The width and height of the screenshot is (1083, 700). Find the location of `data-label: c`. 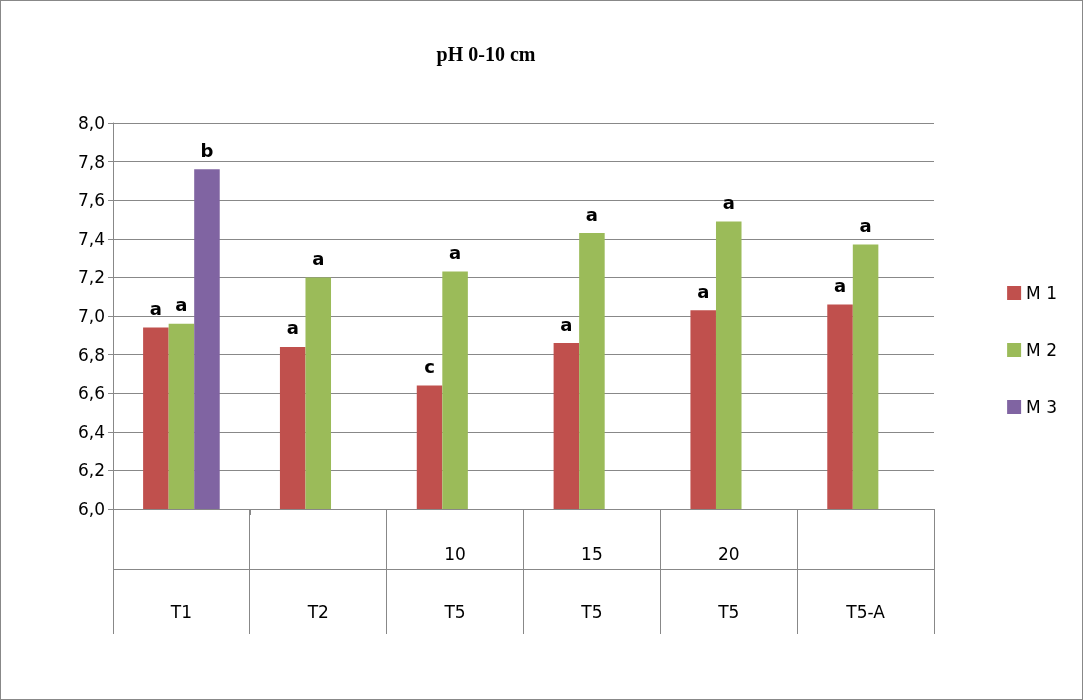

data-label: c is located at coordinates (429, 366).